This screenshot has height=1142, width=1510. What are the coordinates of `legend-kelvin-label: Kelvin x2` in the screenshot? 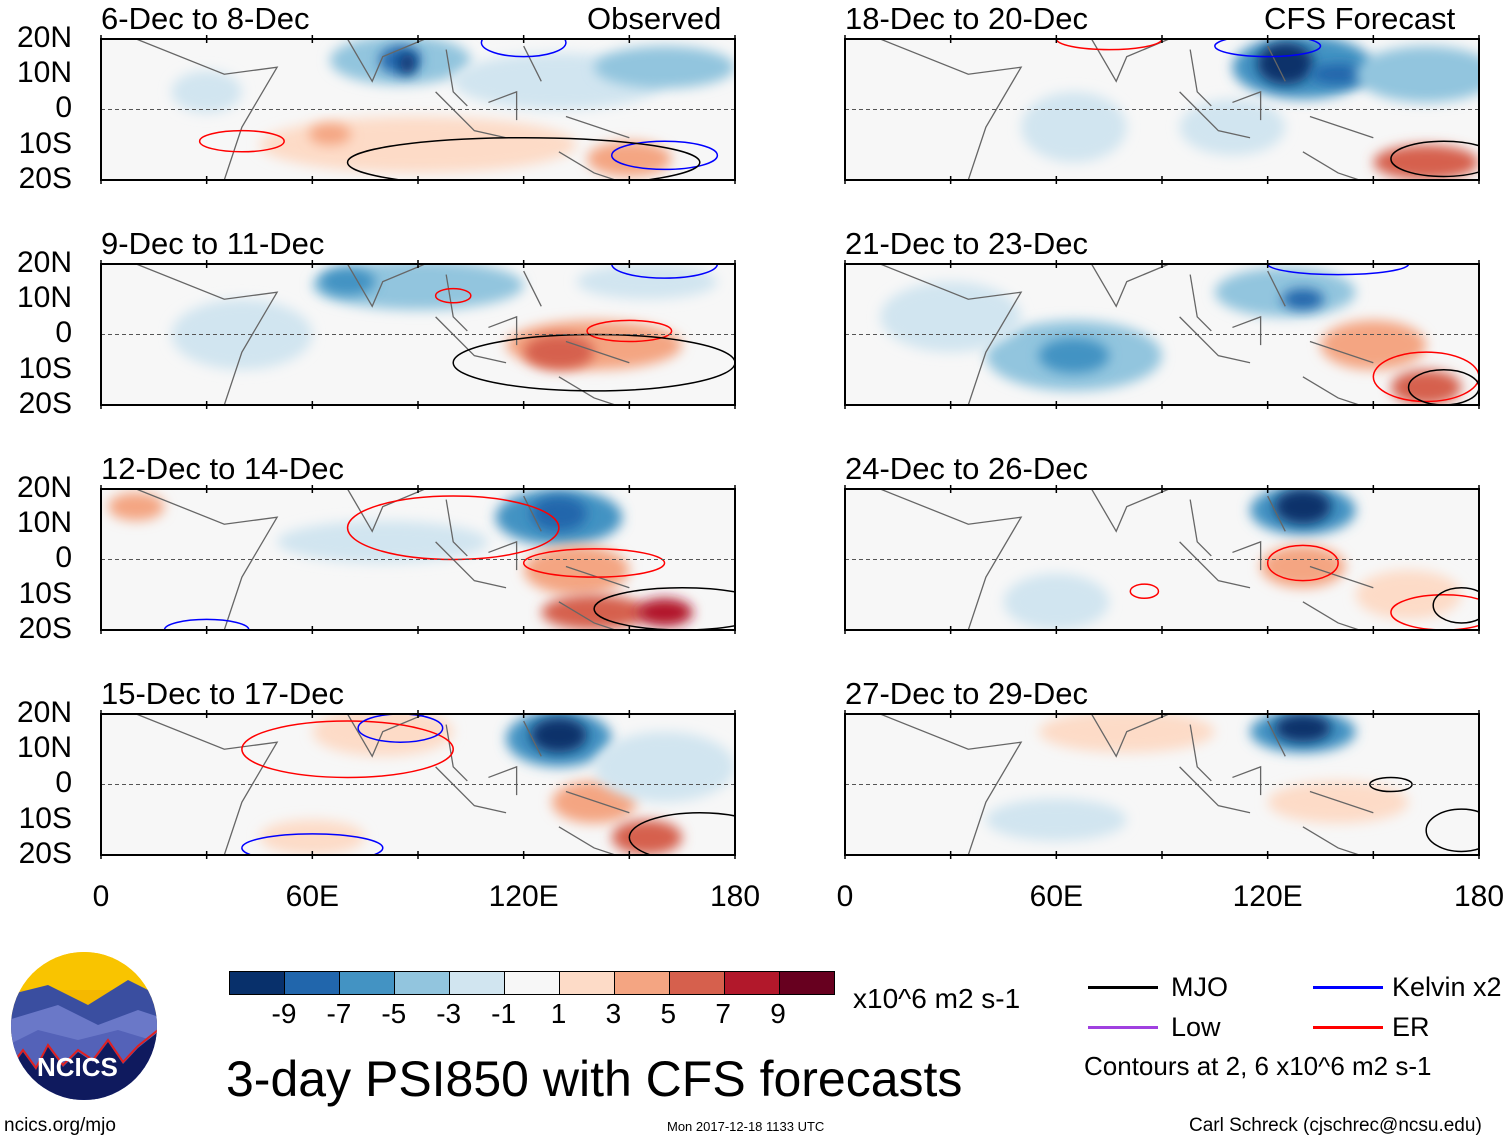 It's located at (1447, 987).